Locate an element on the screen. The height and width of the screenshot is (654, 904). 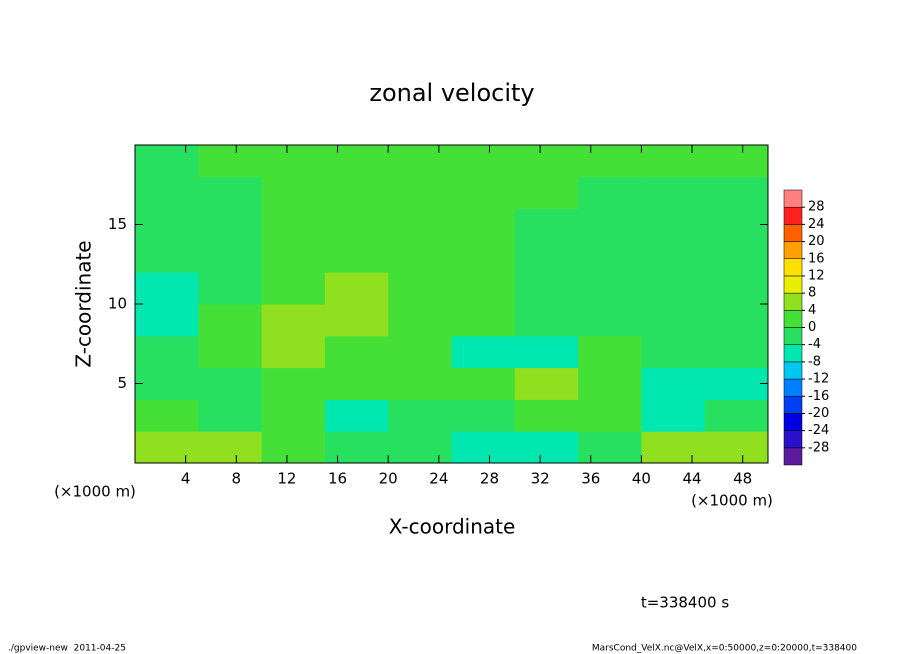
y-tick-label: 5 is located at coordinates (122, 383).